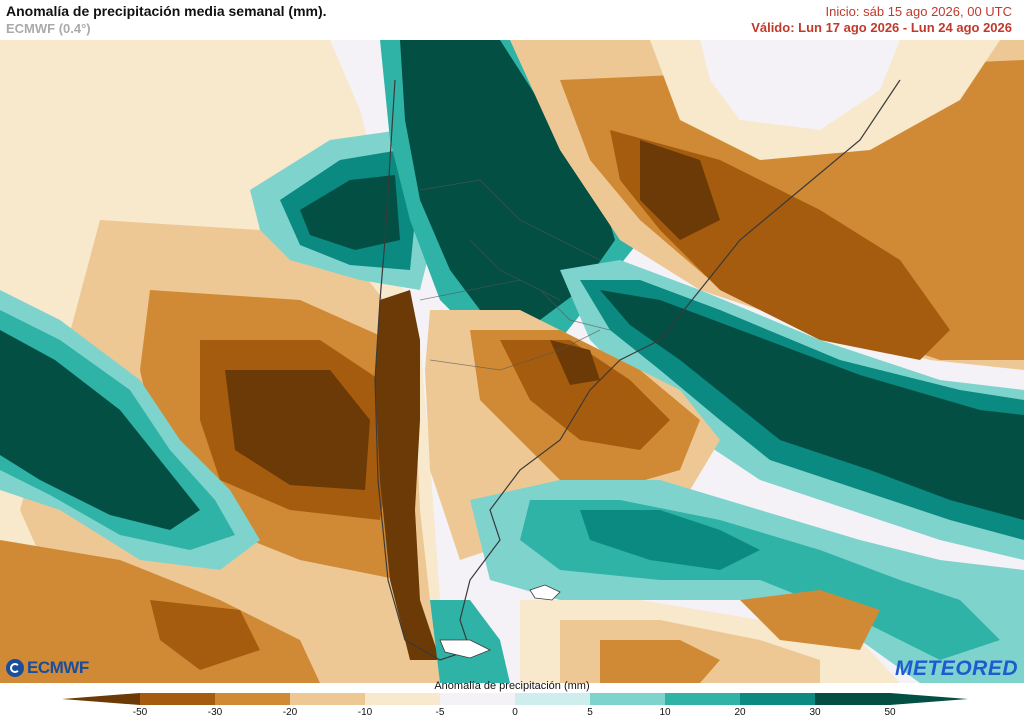  I want to click on init-time: Inicio: sáb 15 ago 2026, 00 UTC, so click(918, 11).